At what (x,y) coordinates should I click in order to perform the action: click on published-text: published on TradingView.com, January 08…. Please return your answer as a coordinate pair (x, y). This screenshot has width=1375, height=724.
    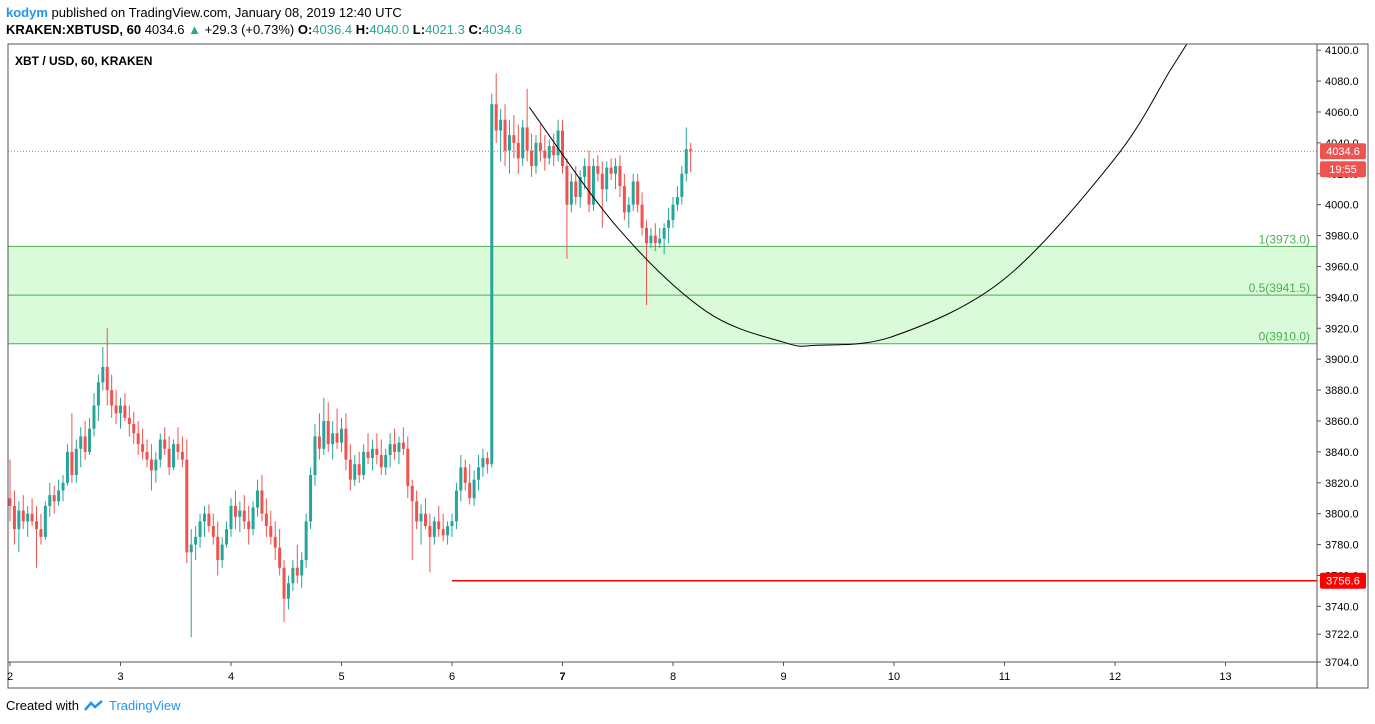
    Looking at the image, I should click on (226, 12).